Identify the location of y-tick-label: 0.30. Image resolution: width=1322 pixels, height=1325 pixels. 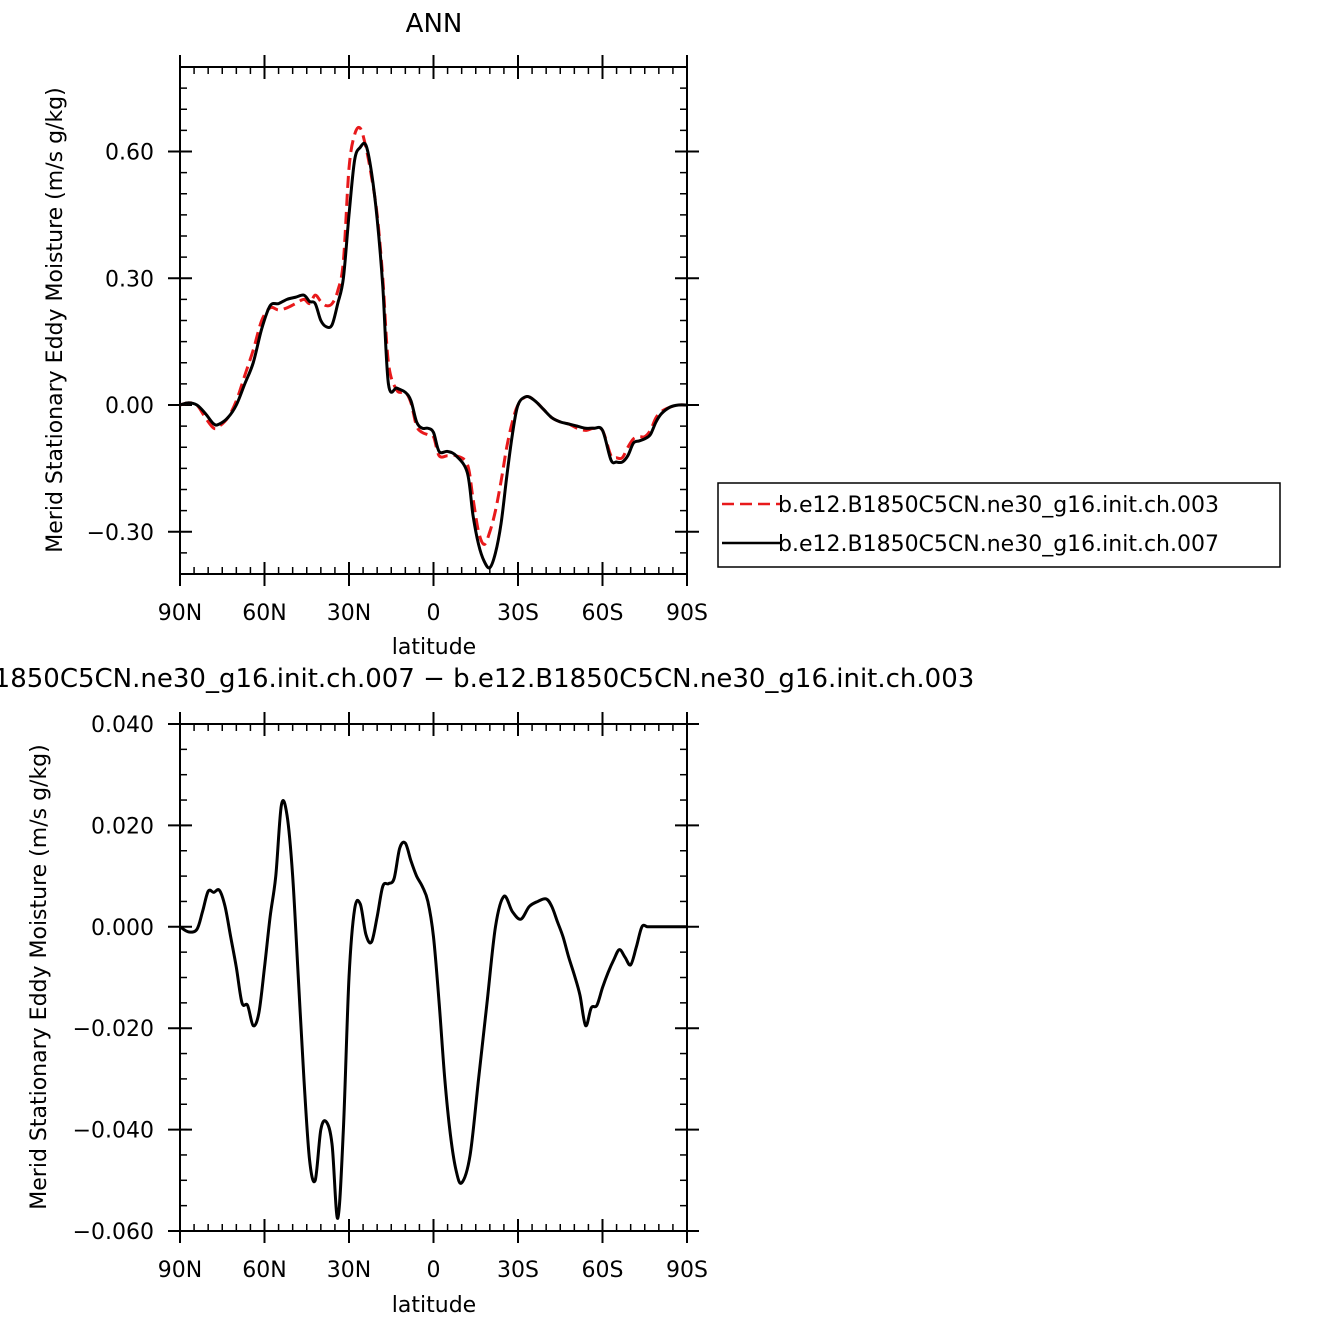
(129, 279).